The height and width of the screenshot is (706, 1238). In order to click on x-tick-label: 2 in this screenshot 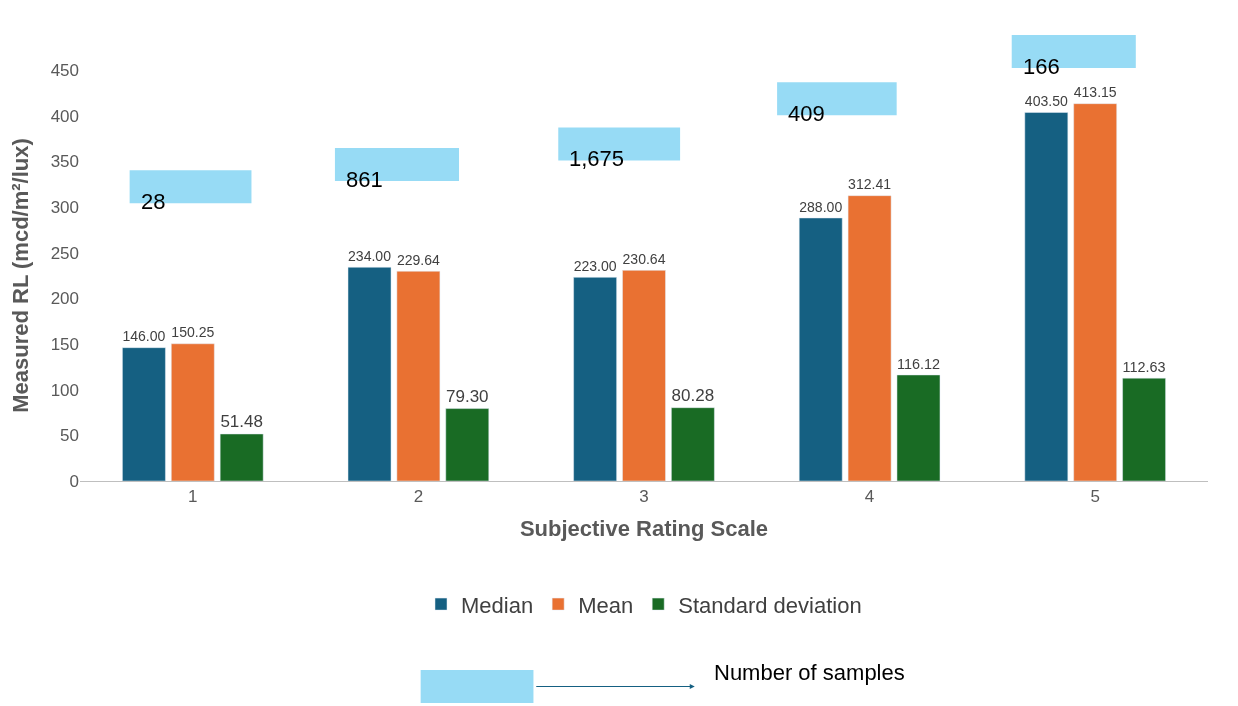, I will do `click(418, 497)`.